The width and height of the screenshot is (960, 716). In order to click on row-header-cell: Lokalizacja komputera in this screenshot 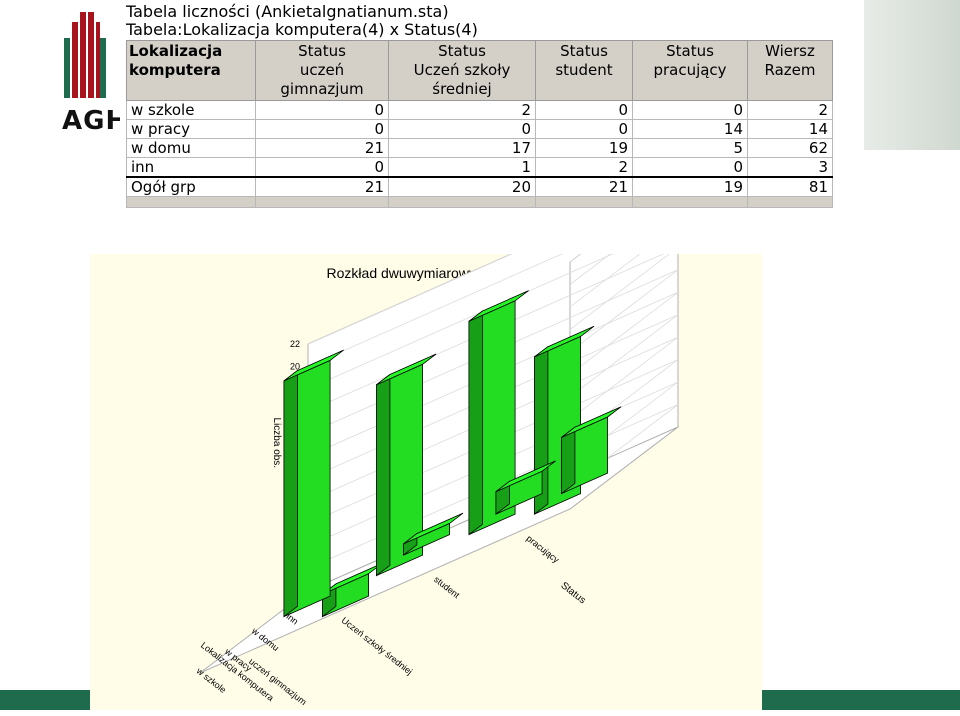, I will do `click(191, 70)`.